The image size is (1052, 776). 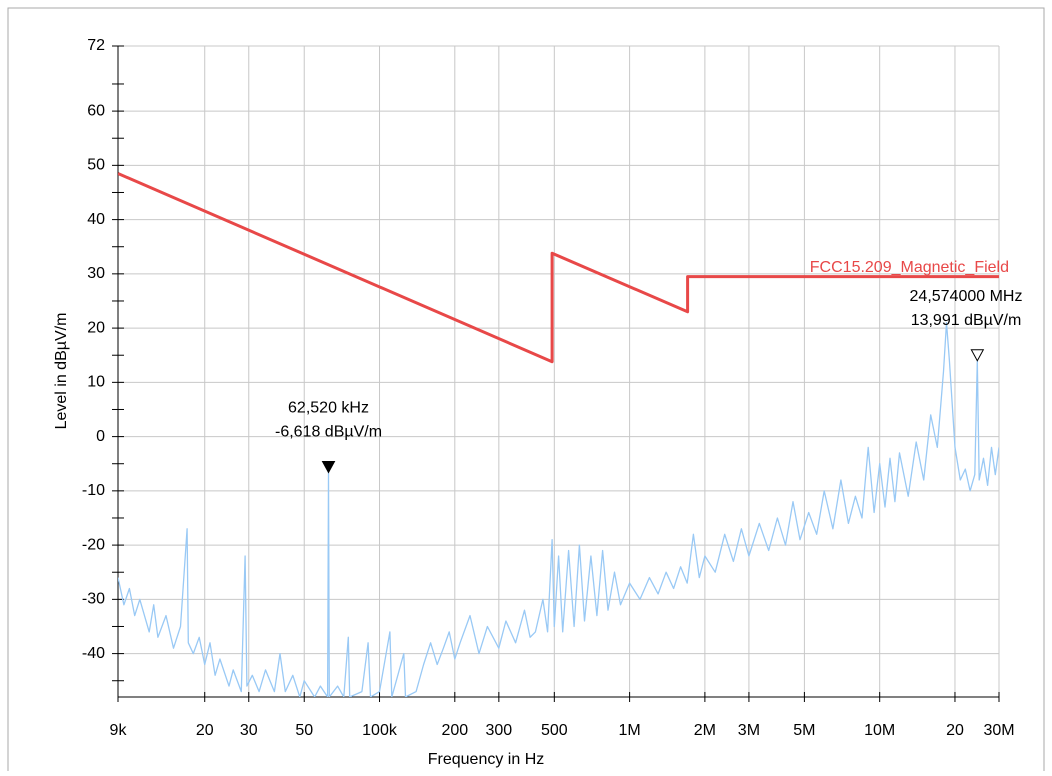 I want to click on y-tick-label: -10, so click(x=93, y=490).